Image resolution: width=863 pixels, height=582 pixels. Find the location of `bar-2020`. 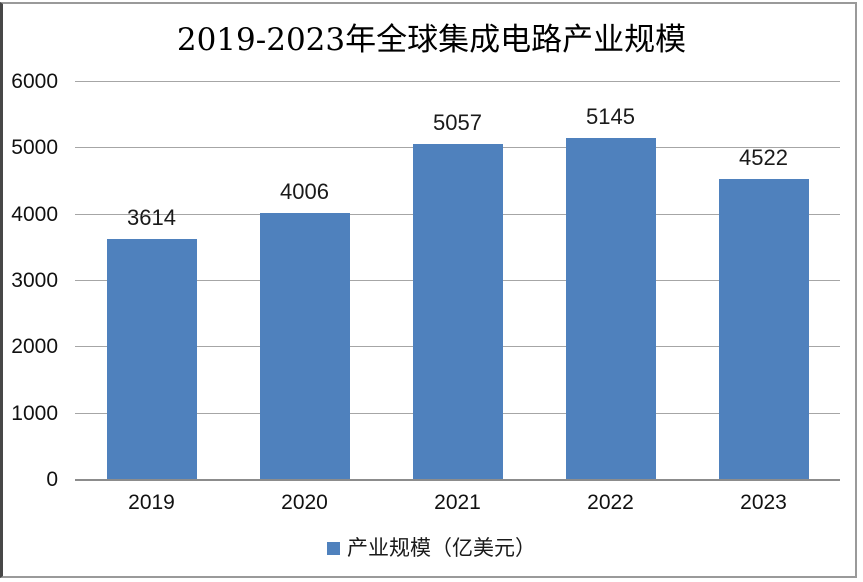

bar-2020 is located at coordinates (304, 346).